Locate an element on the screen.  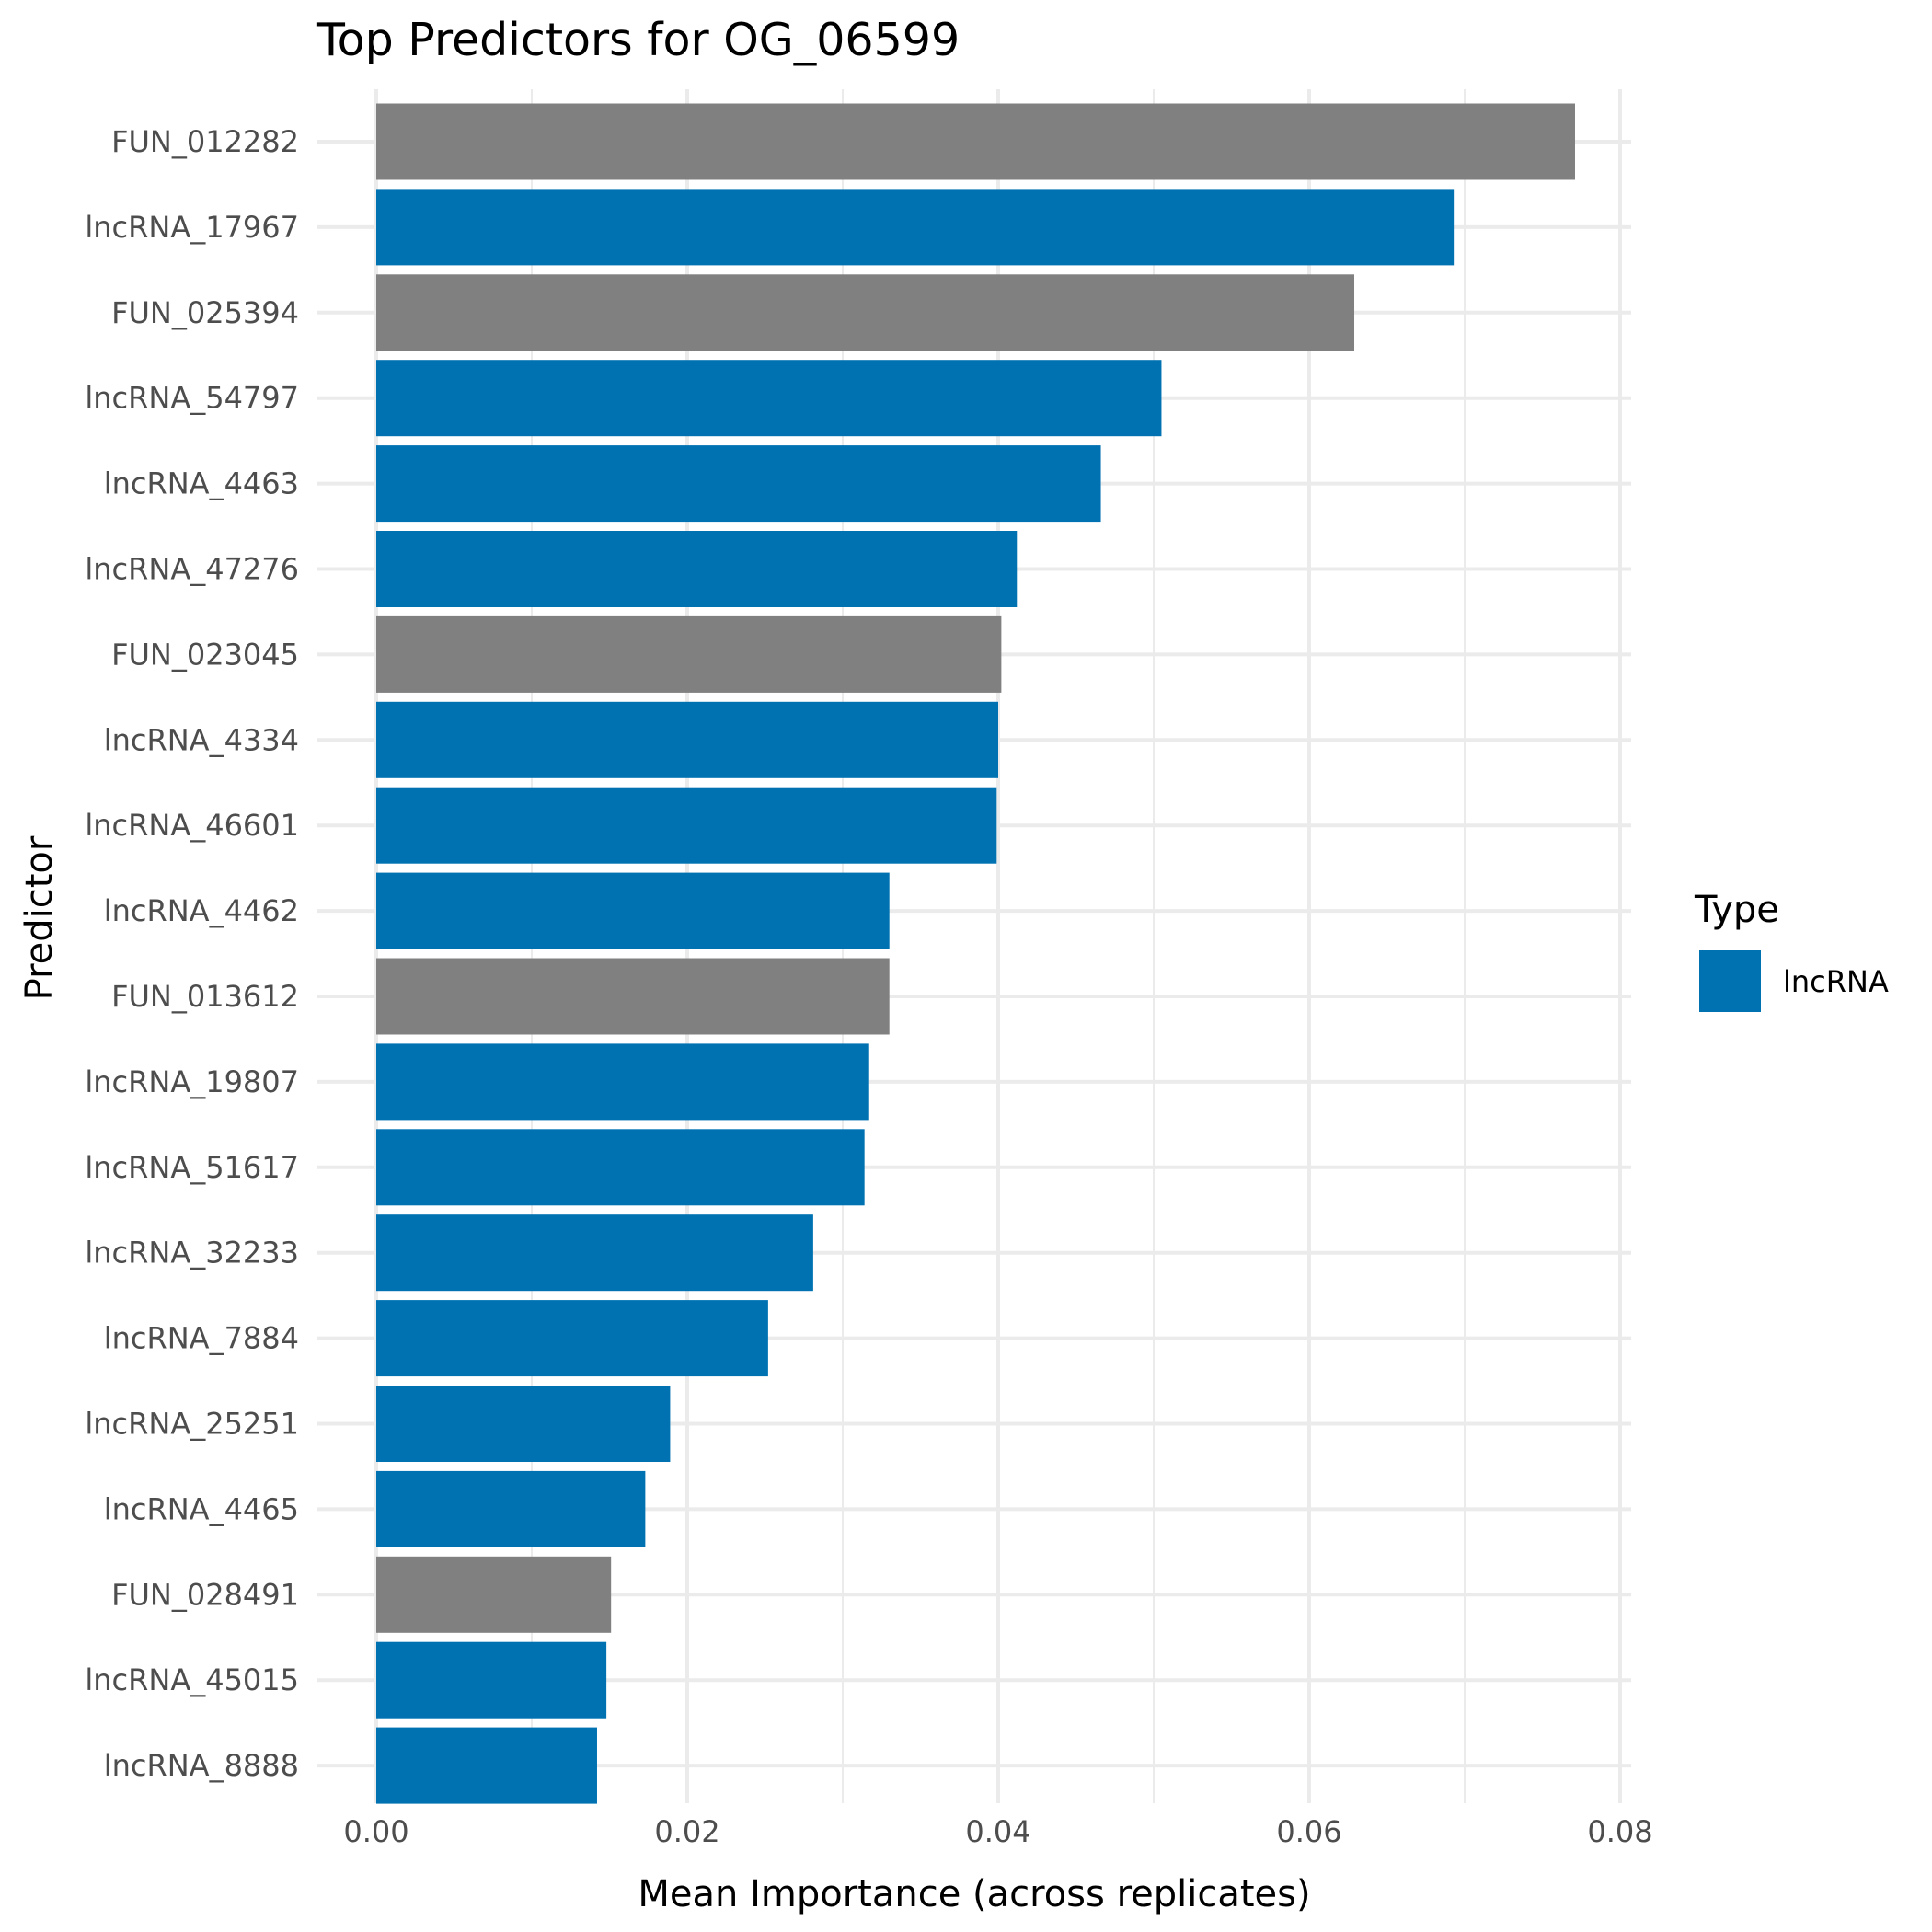
y-tick-label: FUN_025394 is located at coordinates (205, 312).